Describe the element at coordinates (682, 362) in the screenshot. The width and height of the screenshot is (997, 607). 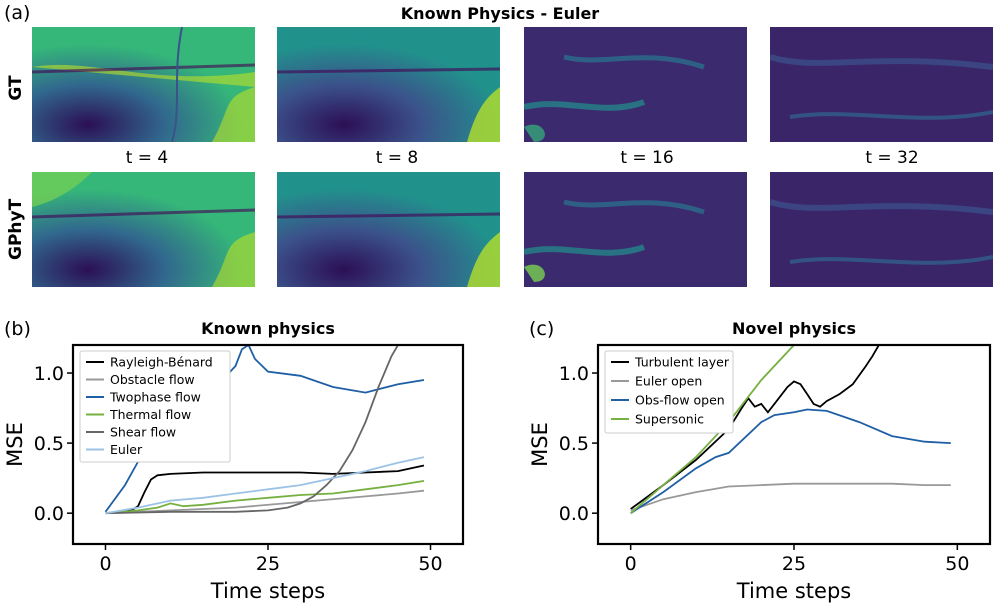
I see `legend-label: Turbulent layer` at that location.